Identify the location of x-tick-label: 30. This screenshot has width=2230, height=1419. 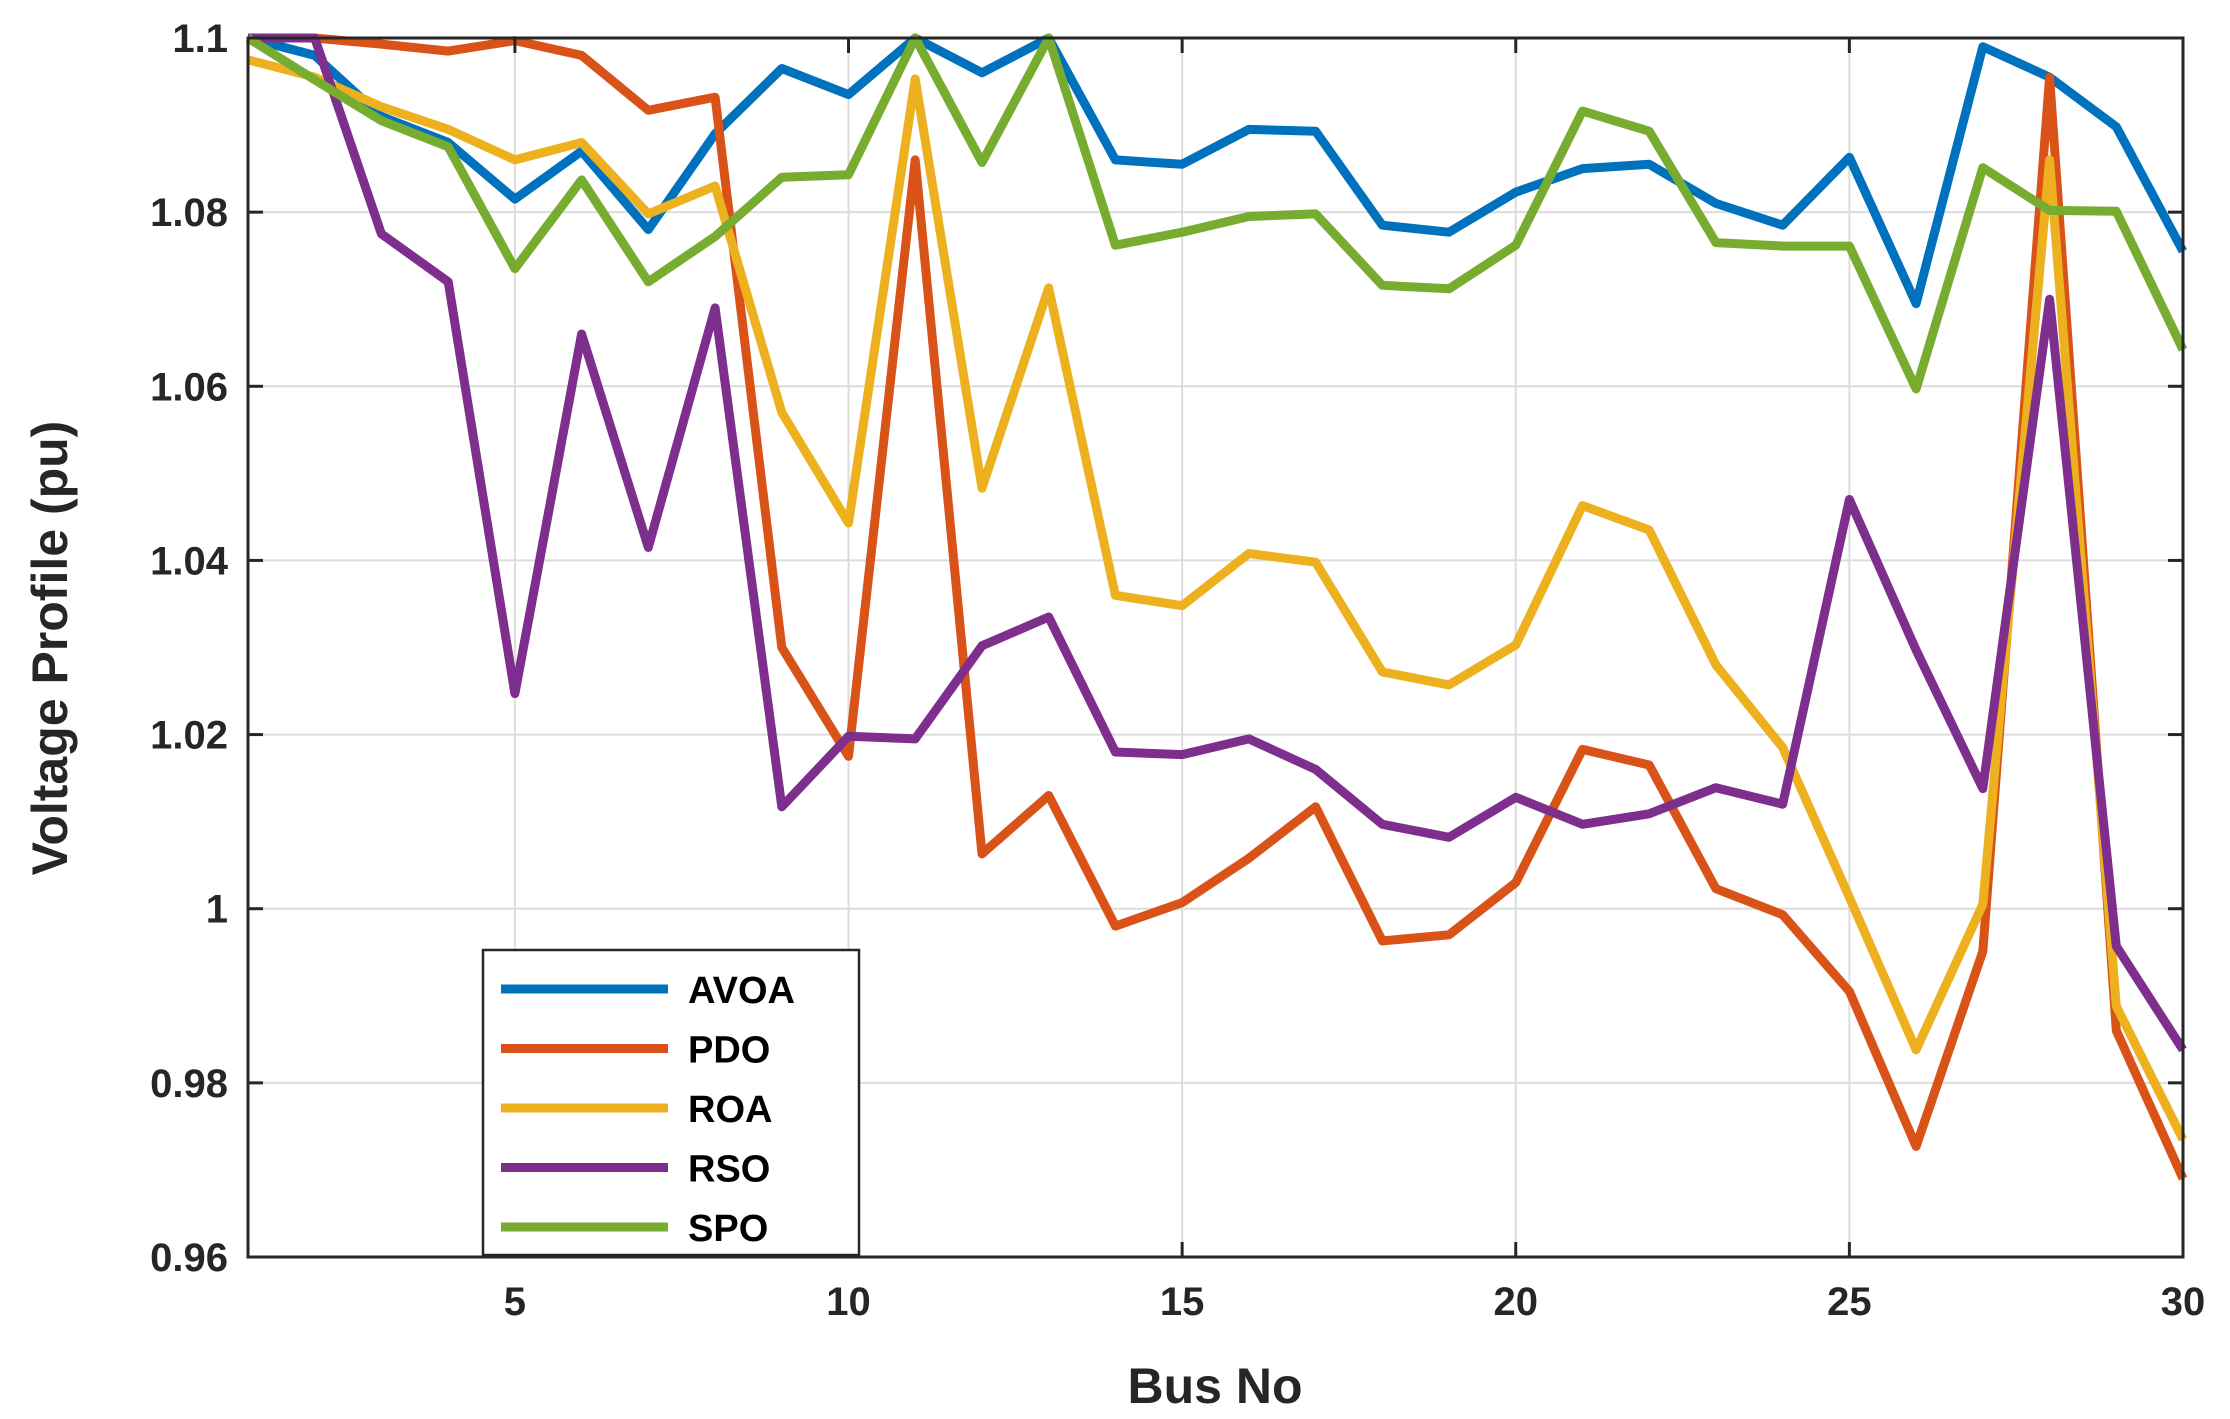
(2183, 1302).